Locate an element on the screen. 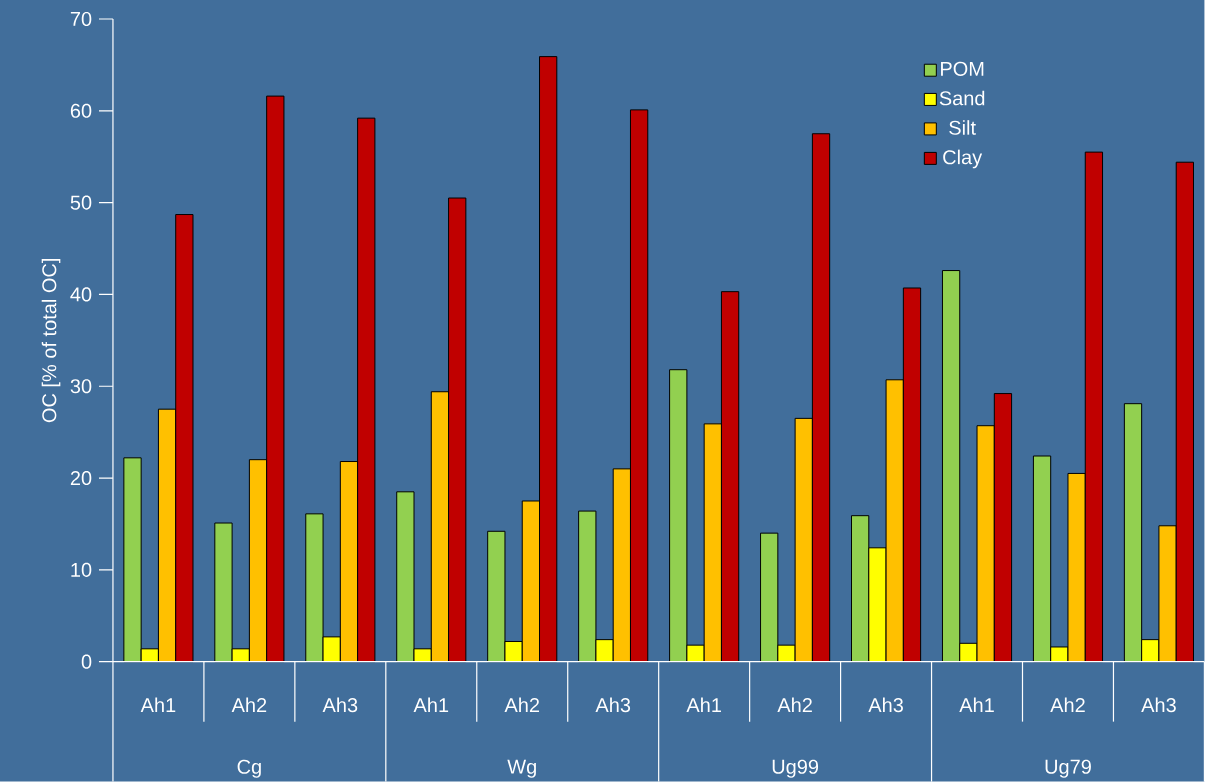 Image resolution: width=1205 pixels, height=784 pixels. y-tick-label: 50 is located at coordinates (81, 202).